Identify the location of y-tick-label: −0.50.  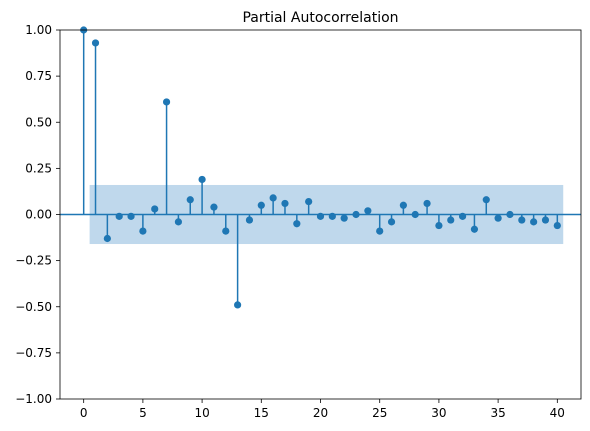
(33, 307).